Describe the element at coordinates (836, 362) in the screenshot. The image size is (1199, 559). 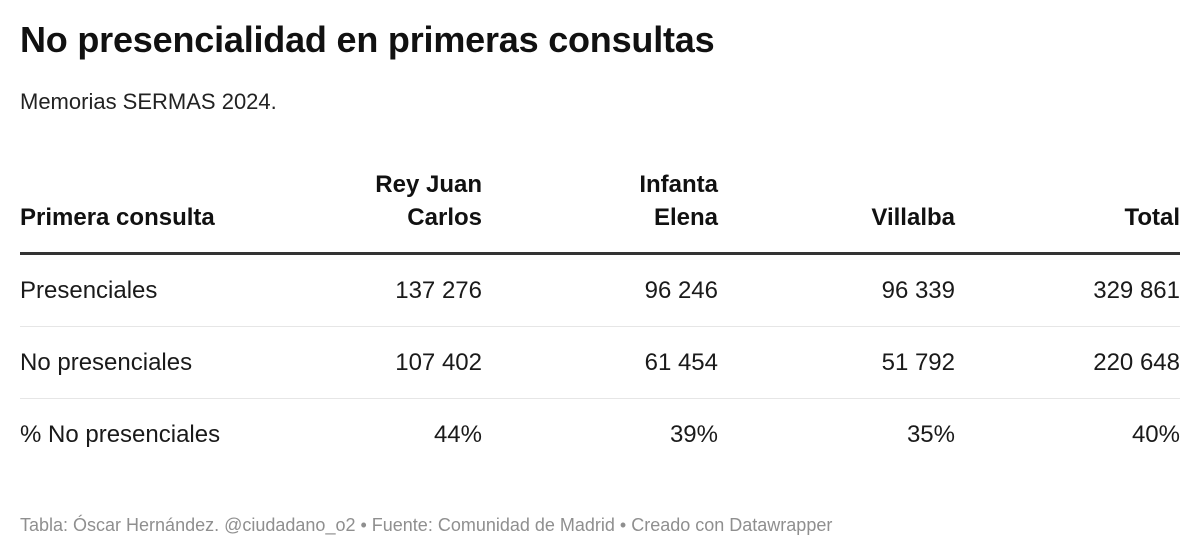
I see `table-cell: 51 792` at that location.